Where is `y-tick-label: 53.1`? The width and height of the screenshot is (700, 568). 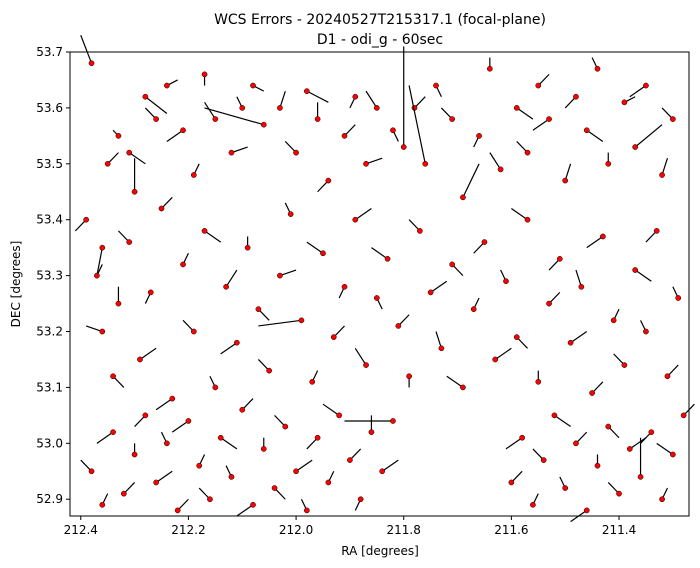
y-tick-label: 53.1 is located at coordinates (49, 387).